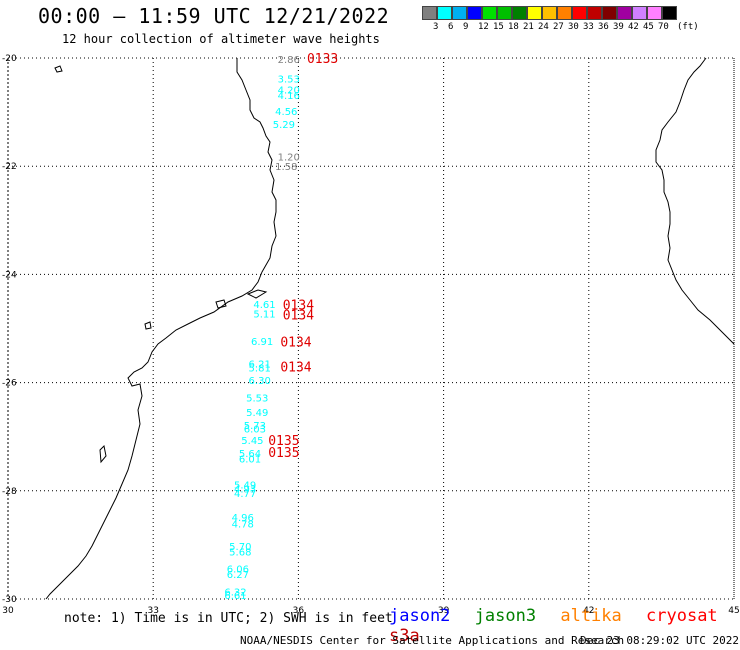 The width and height of the screenshot is (740, 650). What do you see at coordinates (648, 27) in the screenshot?
I see `color-scale-label: 45` at bounding box center [648, 27].